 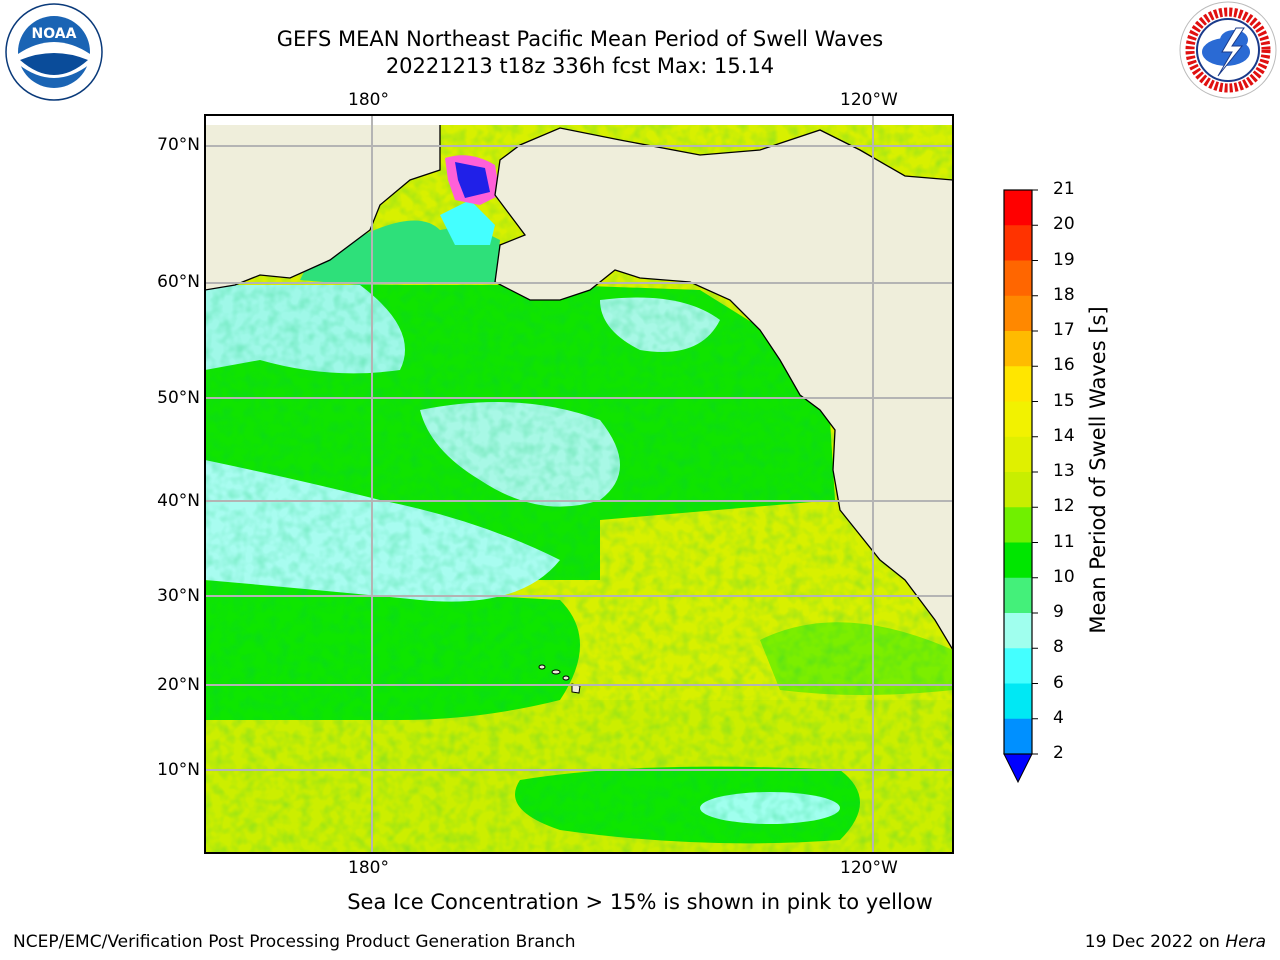 I want to click on bottom-lon-label-180: 180°, so click(x=368, y=868).